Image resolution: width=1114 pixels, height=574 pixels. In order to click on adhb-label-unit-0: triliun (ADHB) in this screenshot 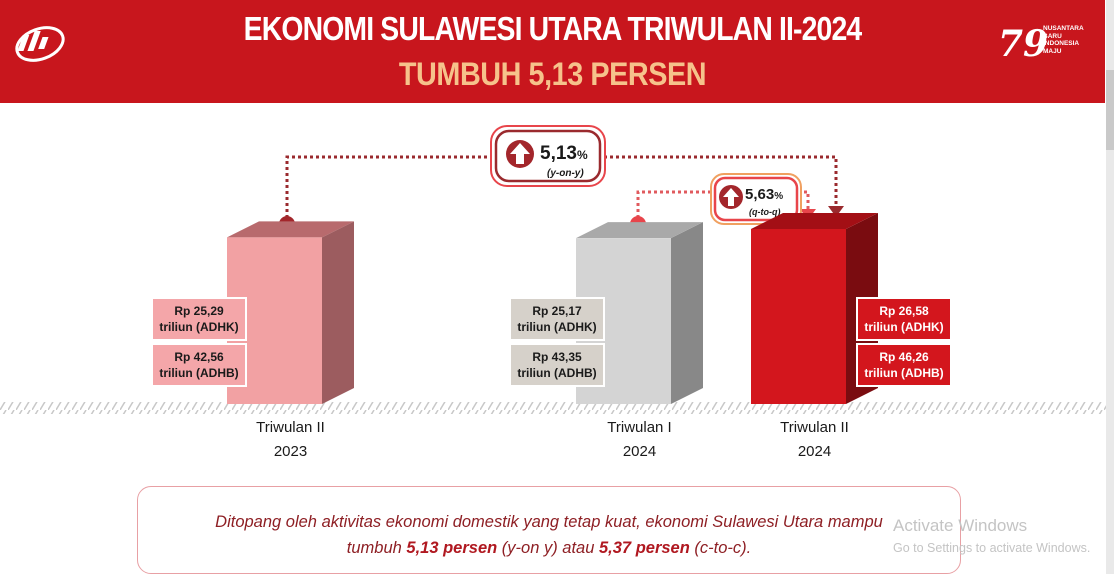, I will do `click(198, 373)`.